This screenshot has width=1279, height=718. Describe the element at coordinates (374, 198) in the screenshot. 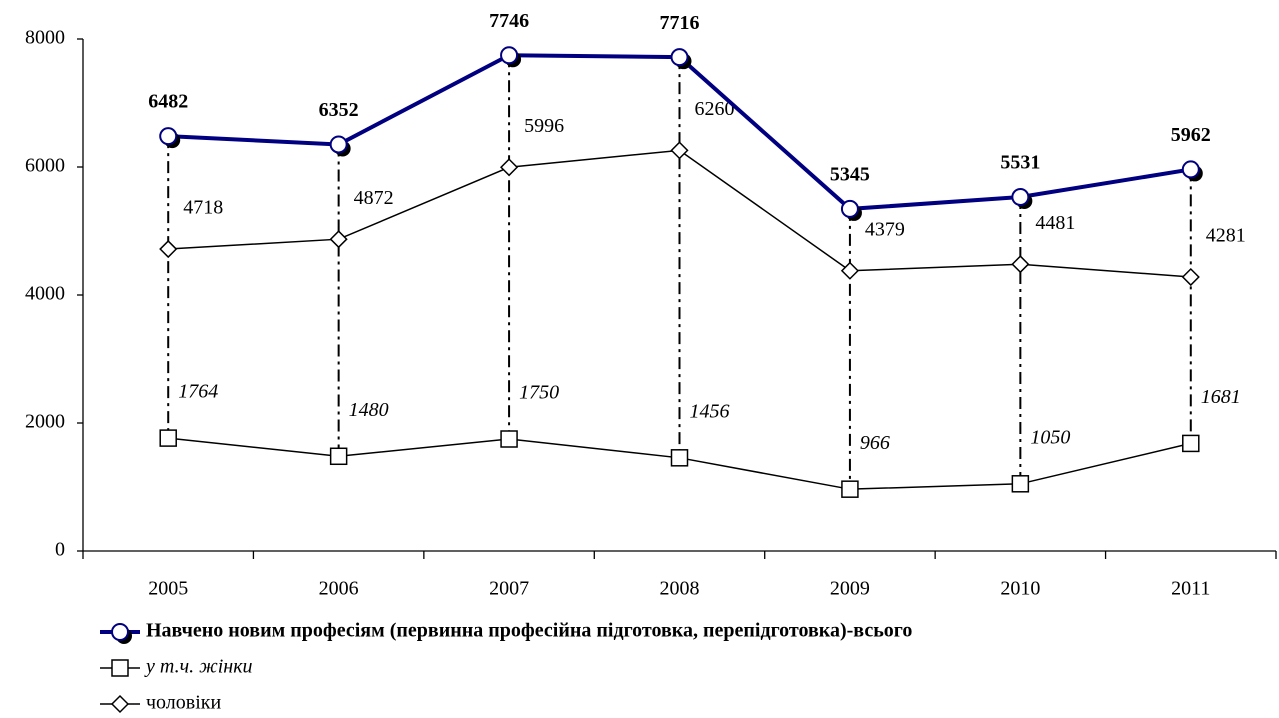

I see `data-label: 4872` at that location.